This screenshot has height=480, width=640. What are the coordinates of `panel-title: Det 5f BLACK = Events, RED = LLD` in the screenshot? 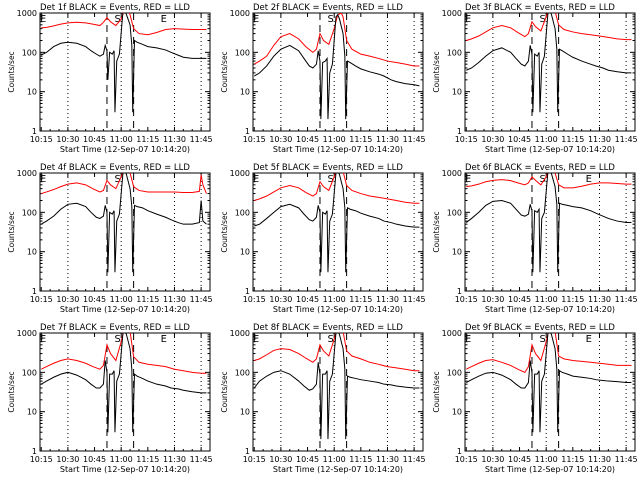 It's located at (328, 168).